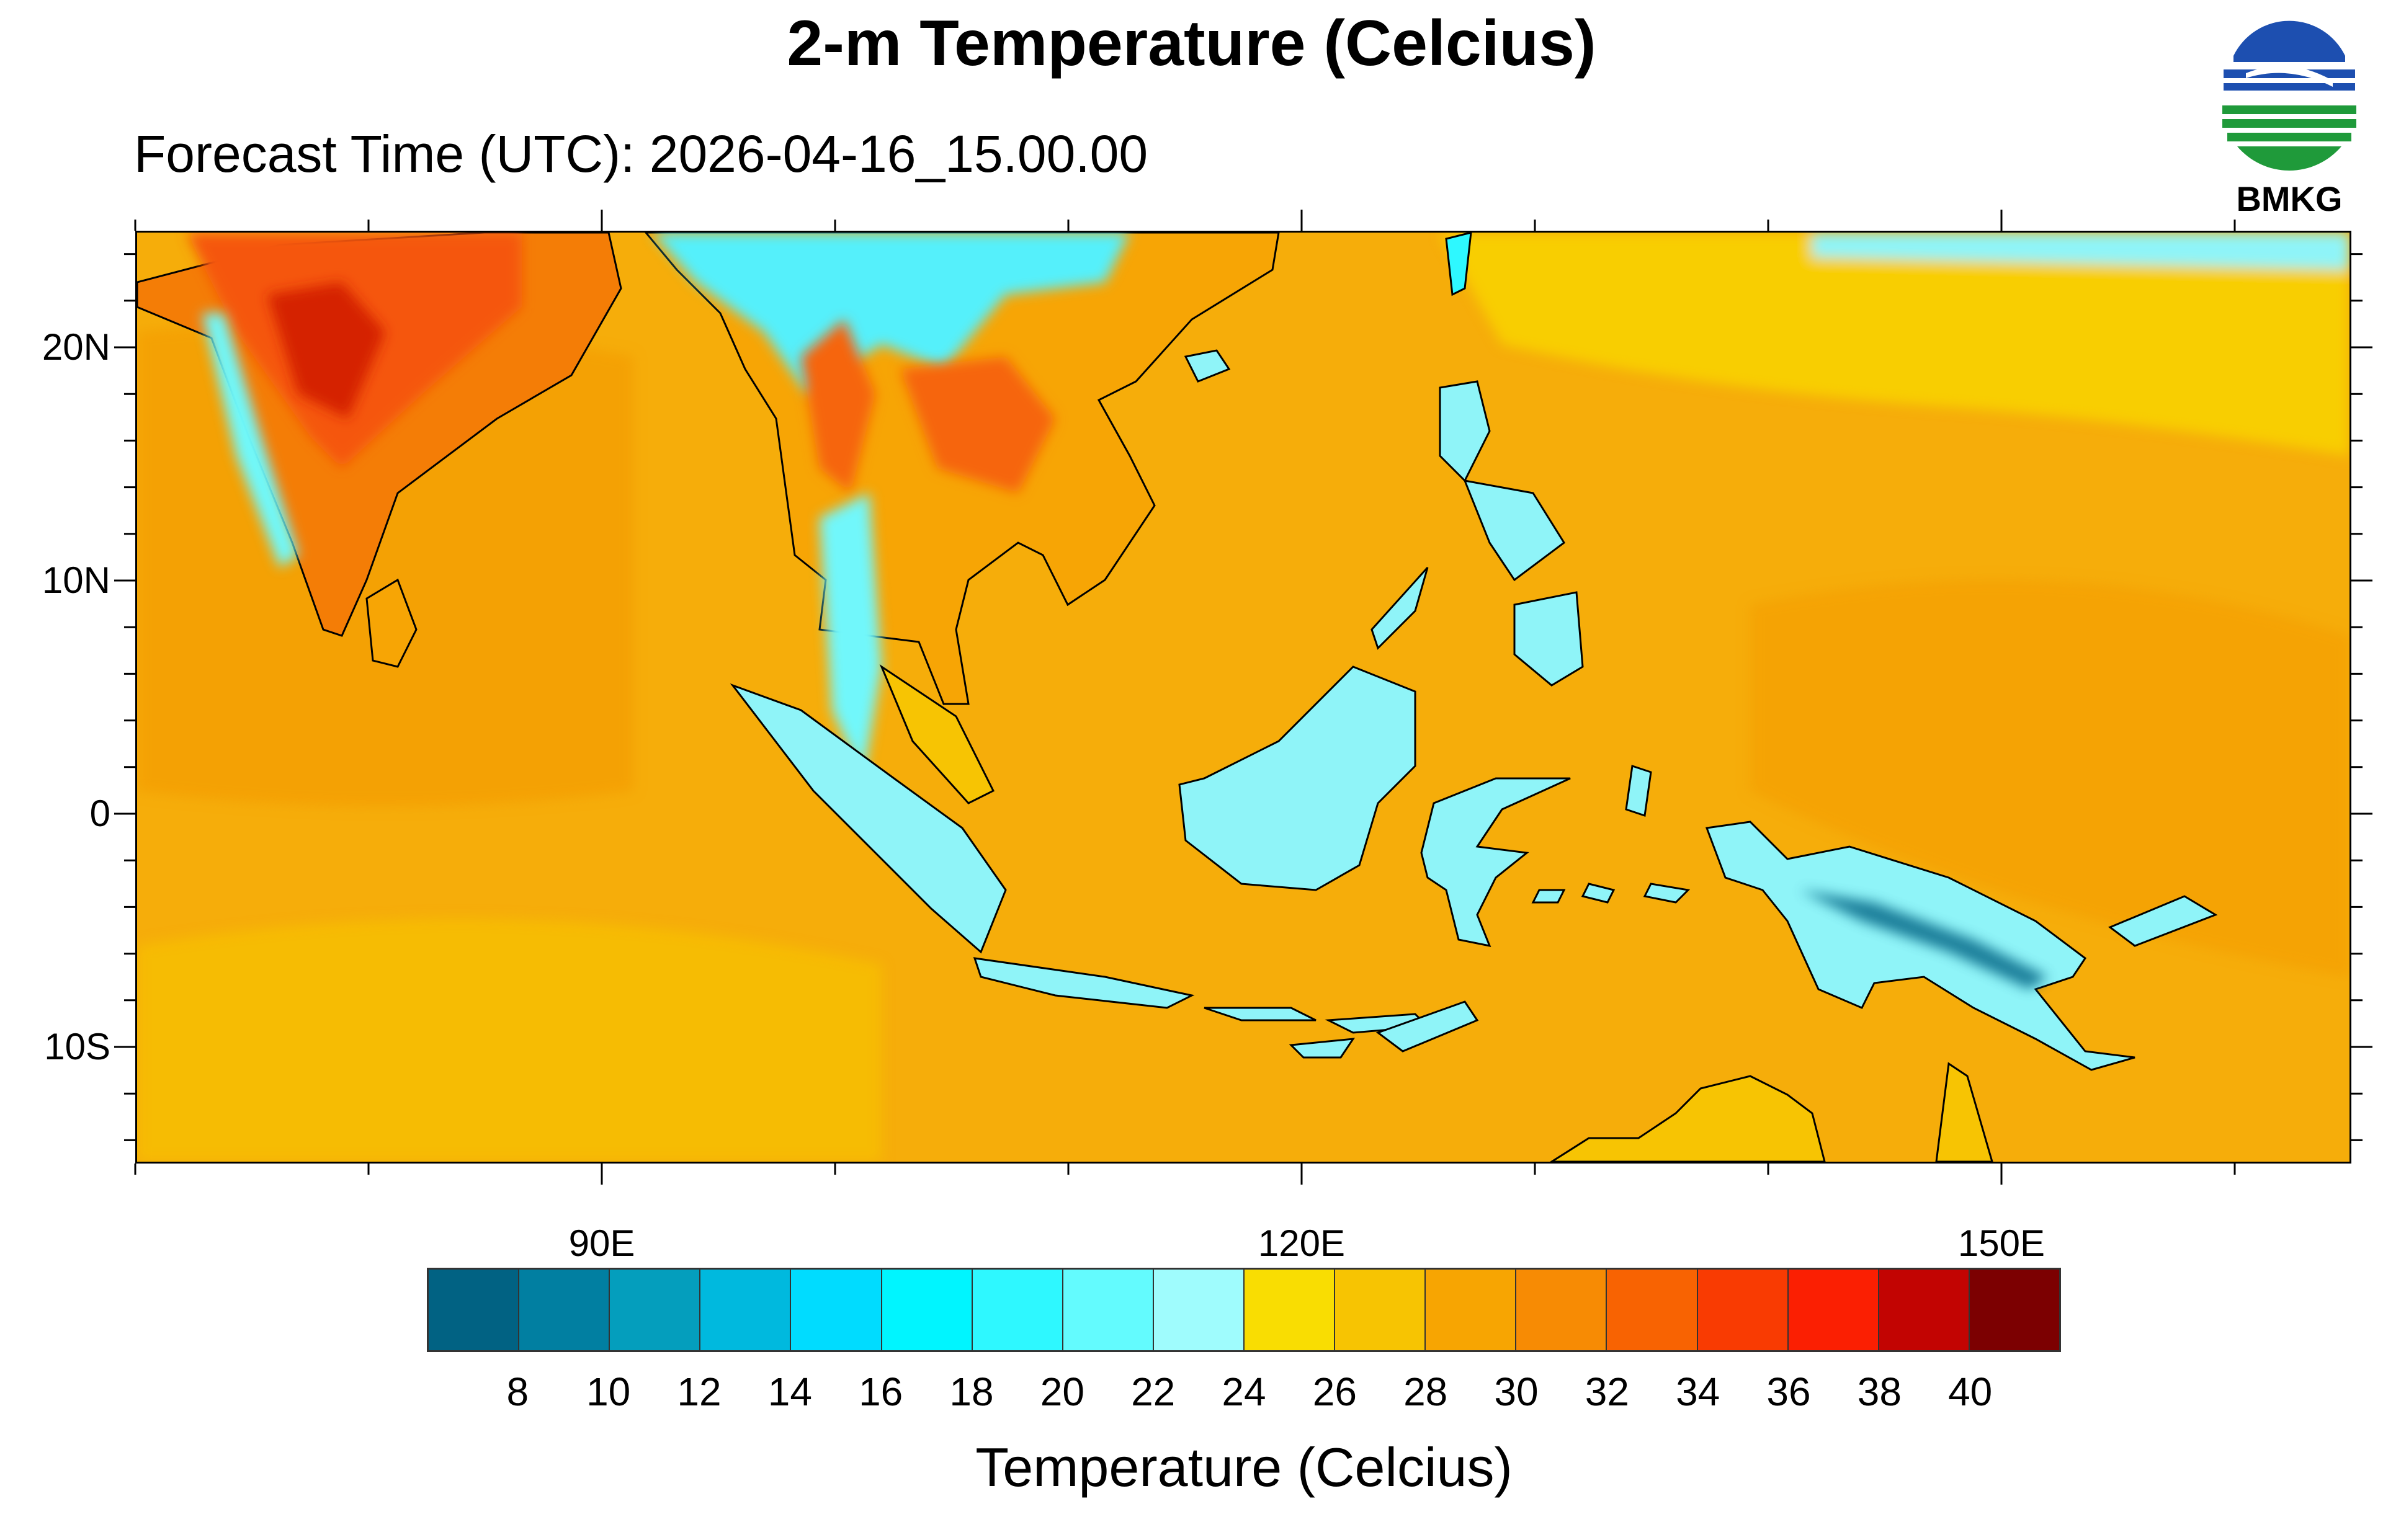  What do you see at coordinates (971, 1391) in the screenshot?
I see `colorbar-tick: 18` at bounding box center [971, 1391].